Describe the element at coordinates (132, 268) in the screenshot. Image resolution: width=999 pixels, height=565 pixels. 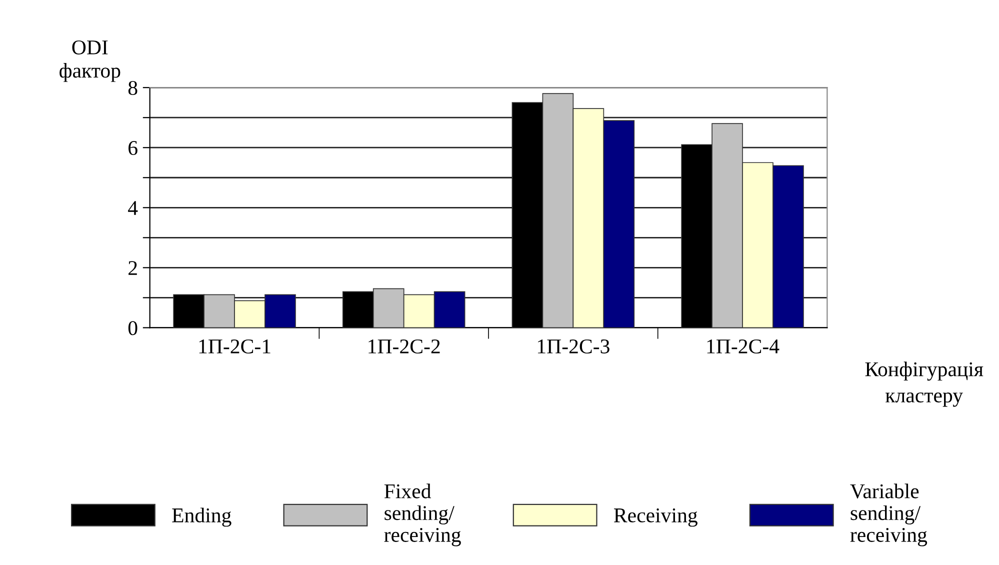
I see `y-tick-label: 2` at that location.